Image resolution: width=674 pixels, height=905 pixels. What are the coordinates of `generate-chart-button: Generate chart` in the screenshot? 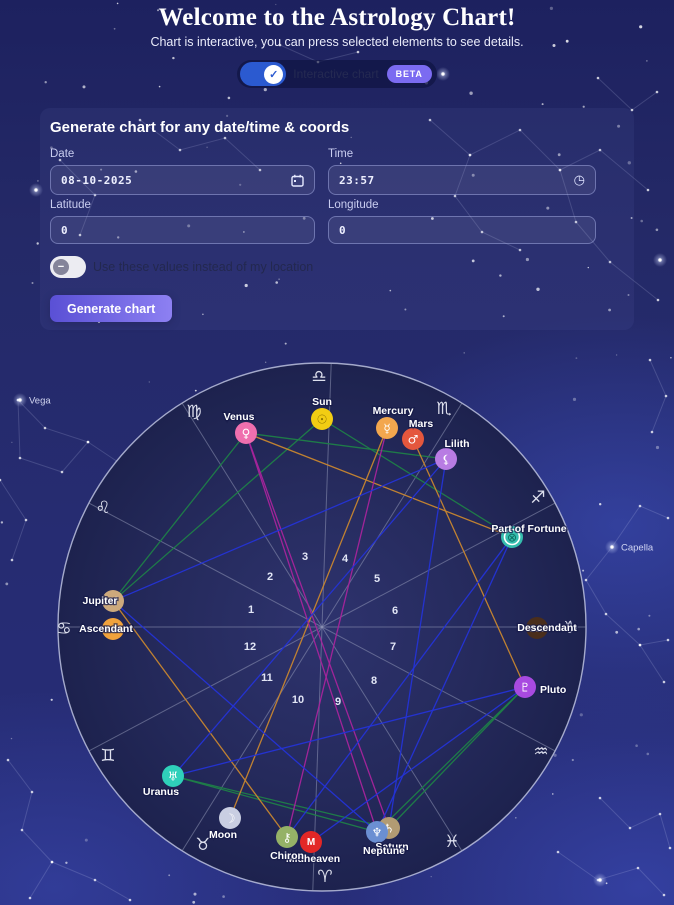 It's located at (111, 308).